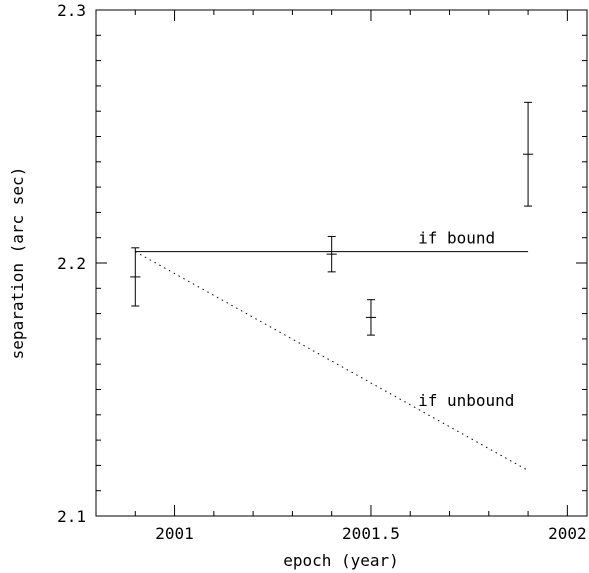 The image size is (589, 573). I want to click on x-tick-label: 2001, so click(174, 533).